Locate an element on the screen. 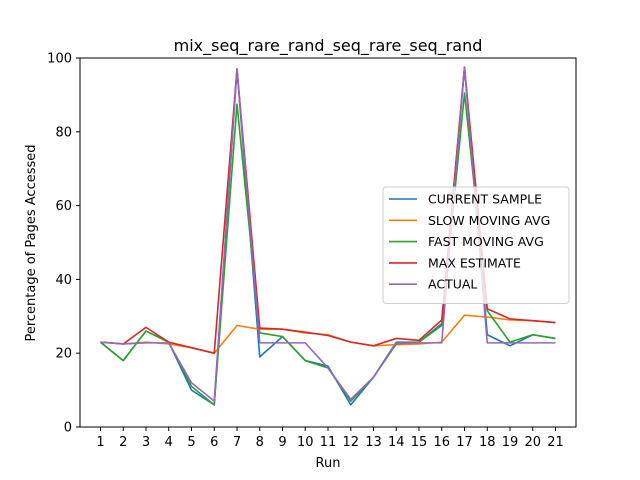  legend-label: CURRENT SAMPLE is located at coordinates (485, 199).